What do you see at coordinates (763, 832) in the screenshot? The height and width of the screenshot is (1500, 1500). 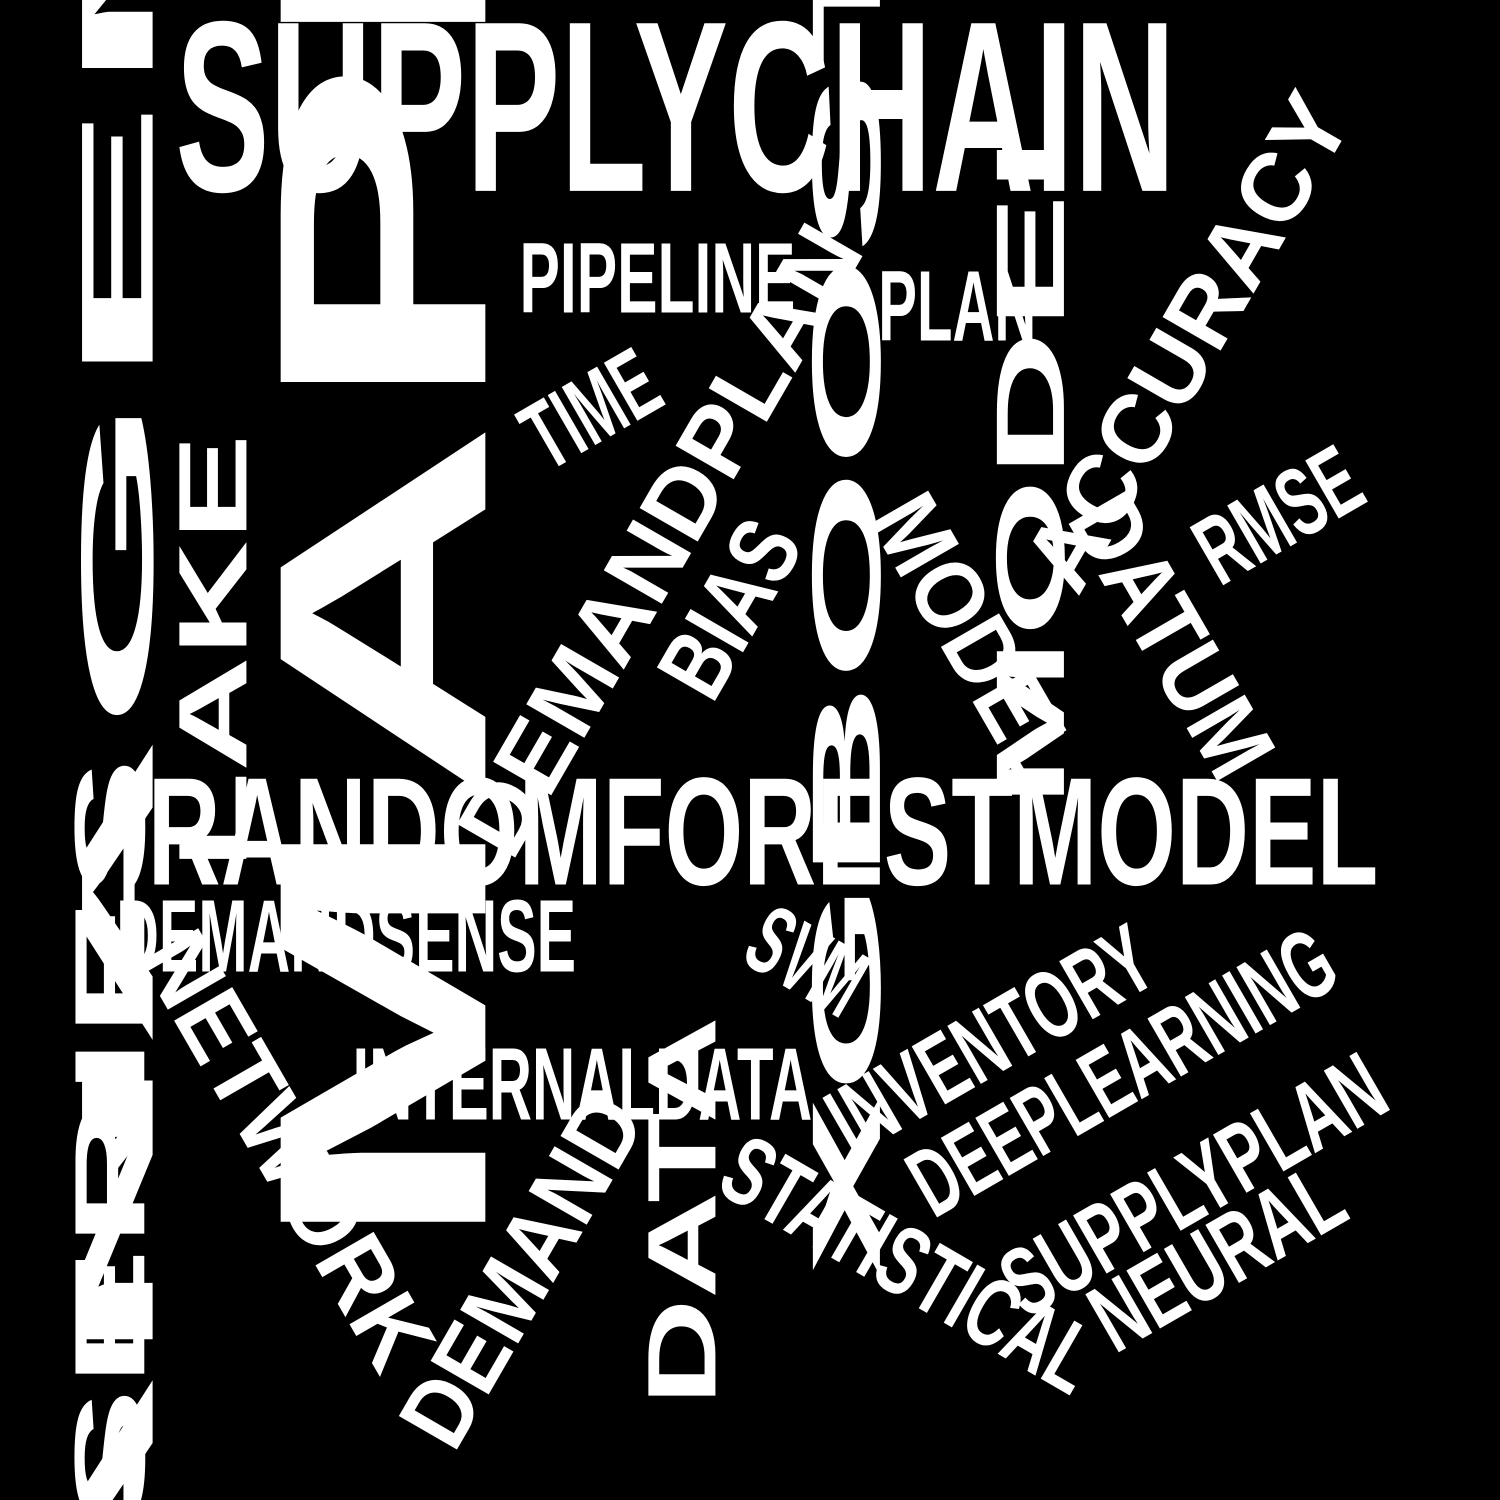 I see `word-randomforestmodel: RANDOMFORESTMODEL` at bounding box center [763, 832].